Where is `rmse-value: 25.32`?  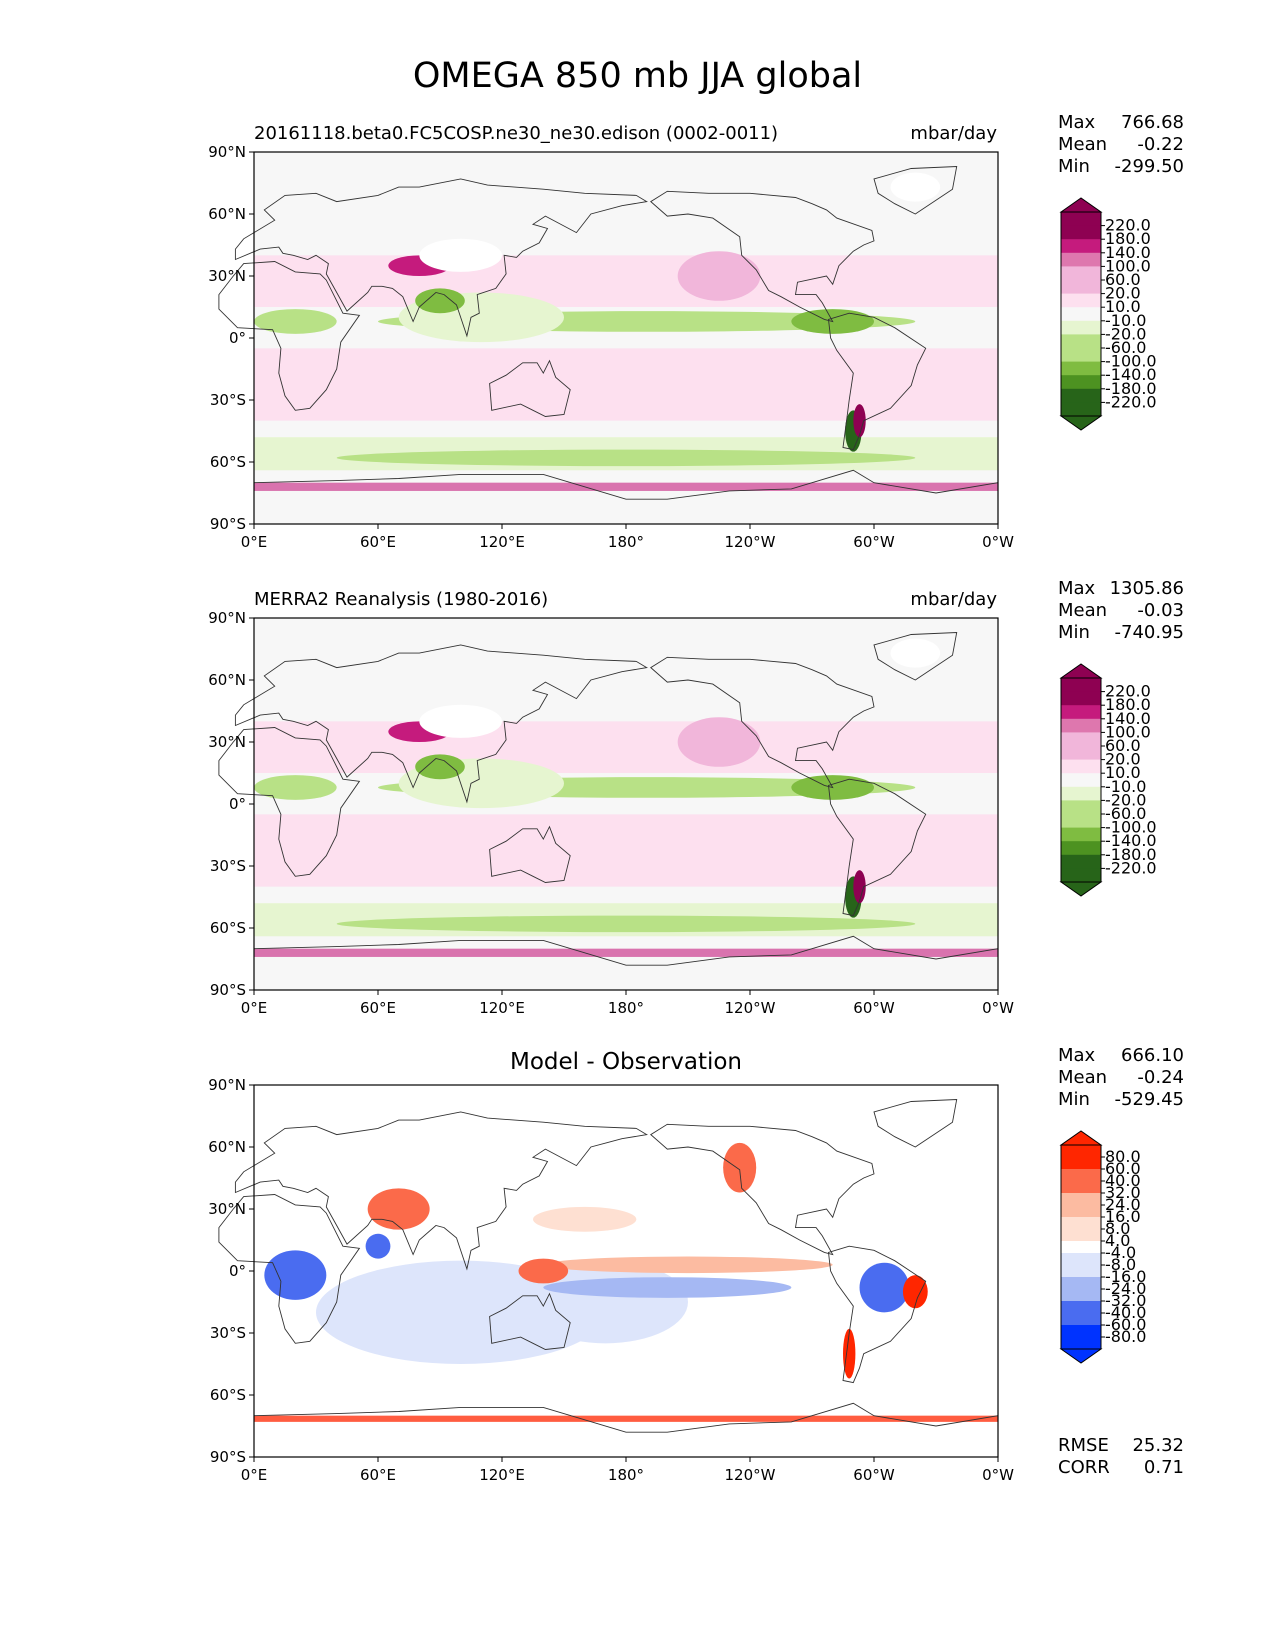 rmse-value: 25.32 is located at coordinates (1158, 1445).